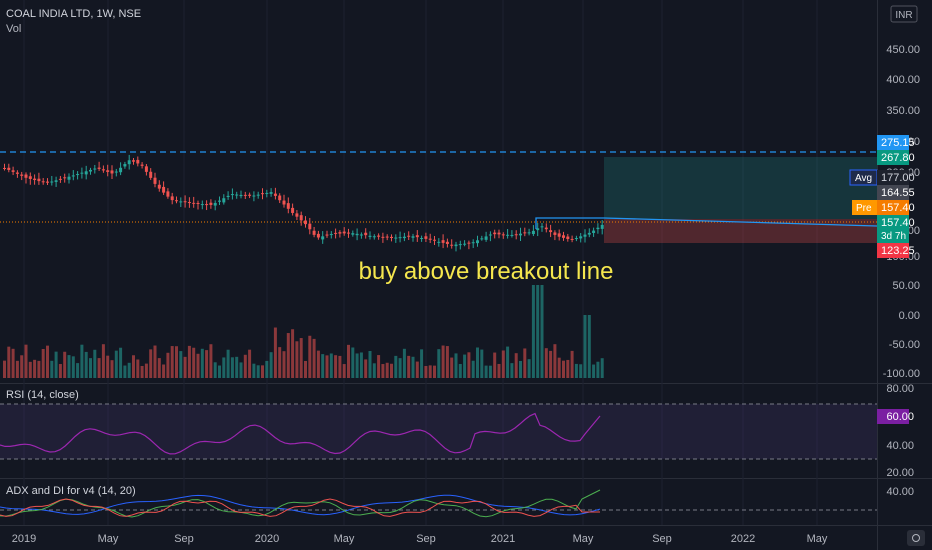 The image size is (932, 550). Describe the element at coordinates (743, 539) in the screenshot. I see `time-tick-label: 2022` at that location.